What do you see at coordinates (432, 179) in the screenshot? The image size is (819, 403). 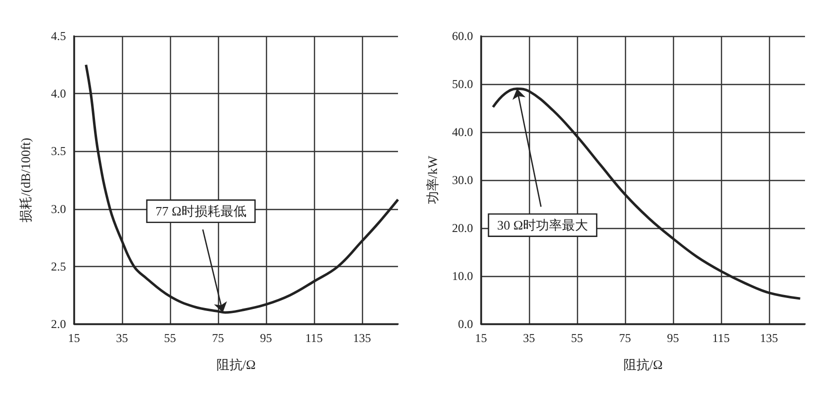 I see `y-axis-title: 功率/kW` at bounding box center [432, 179].